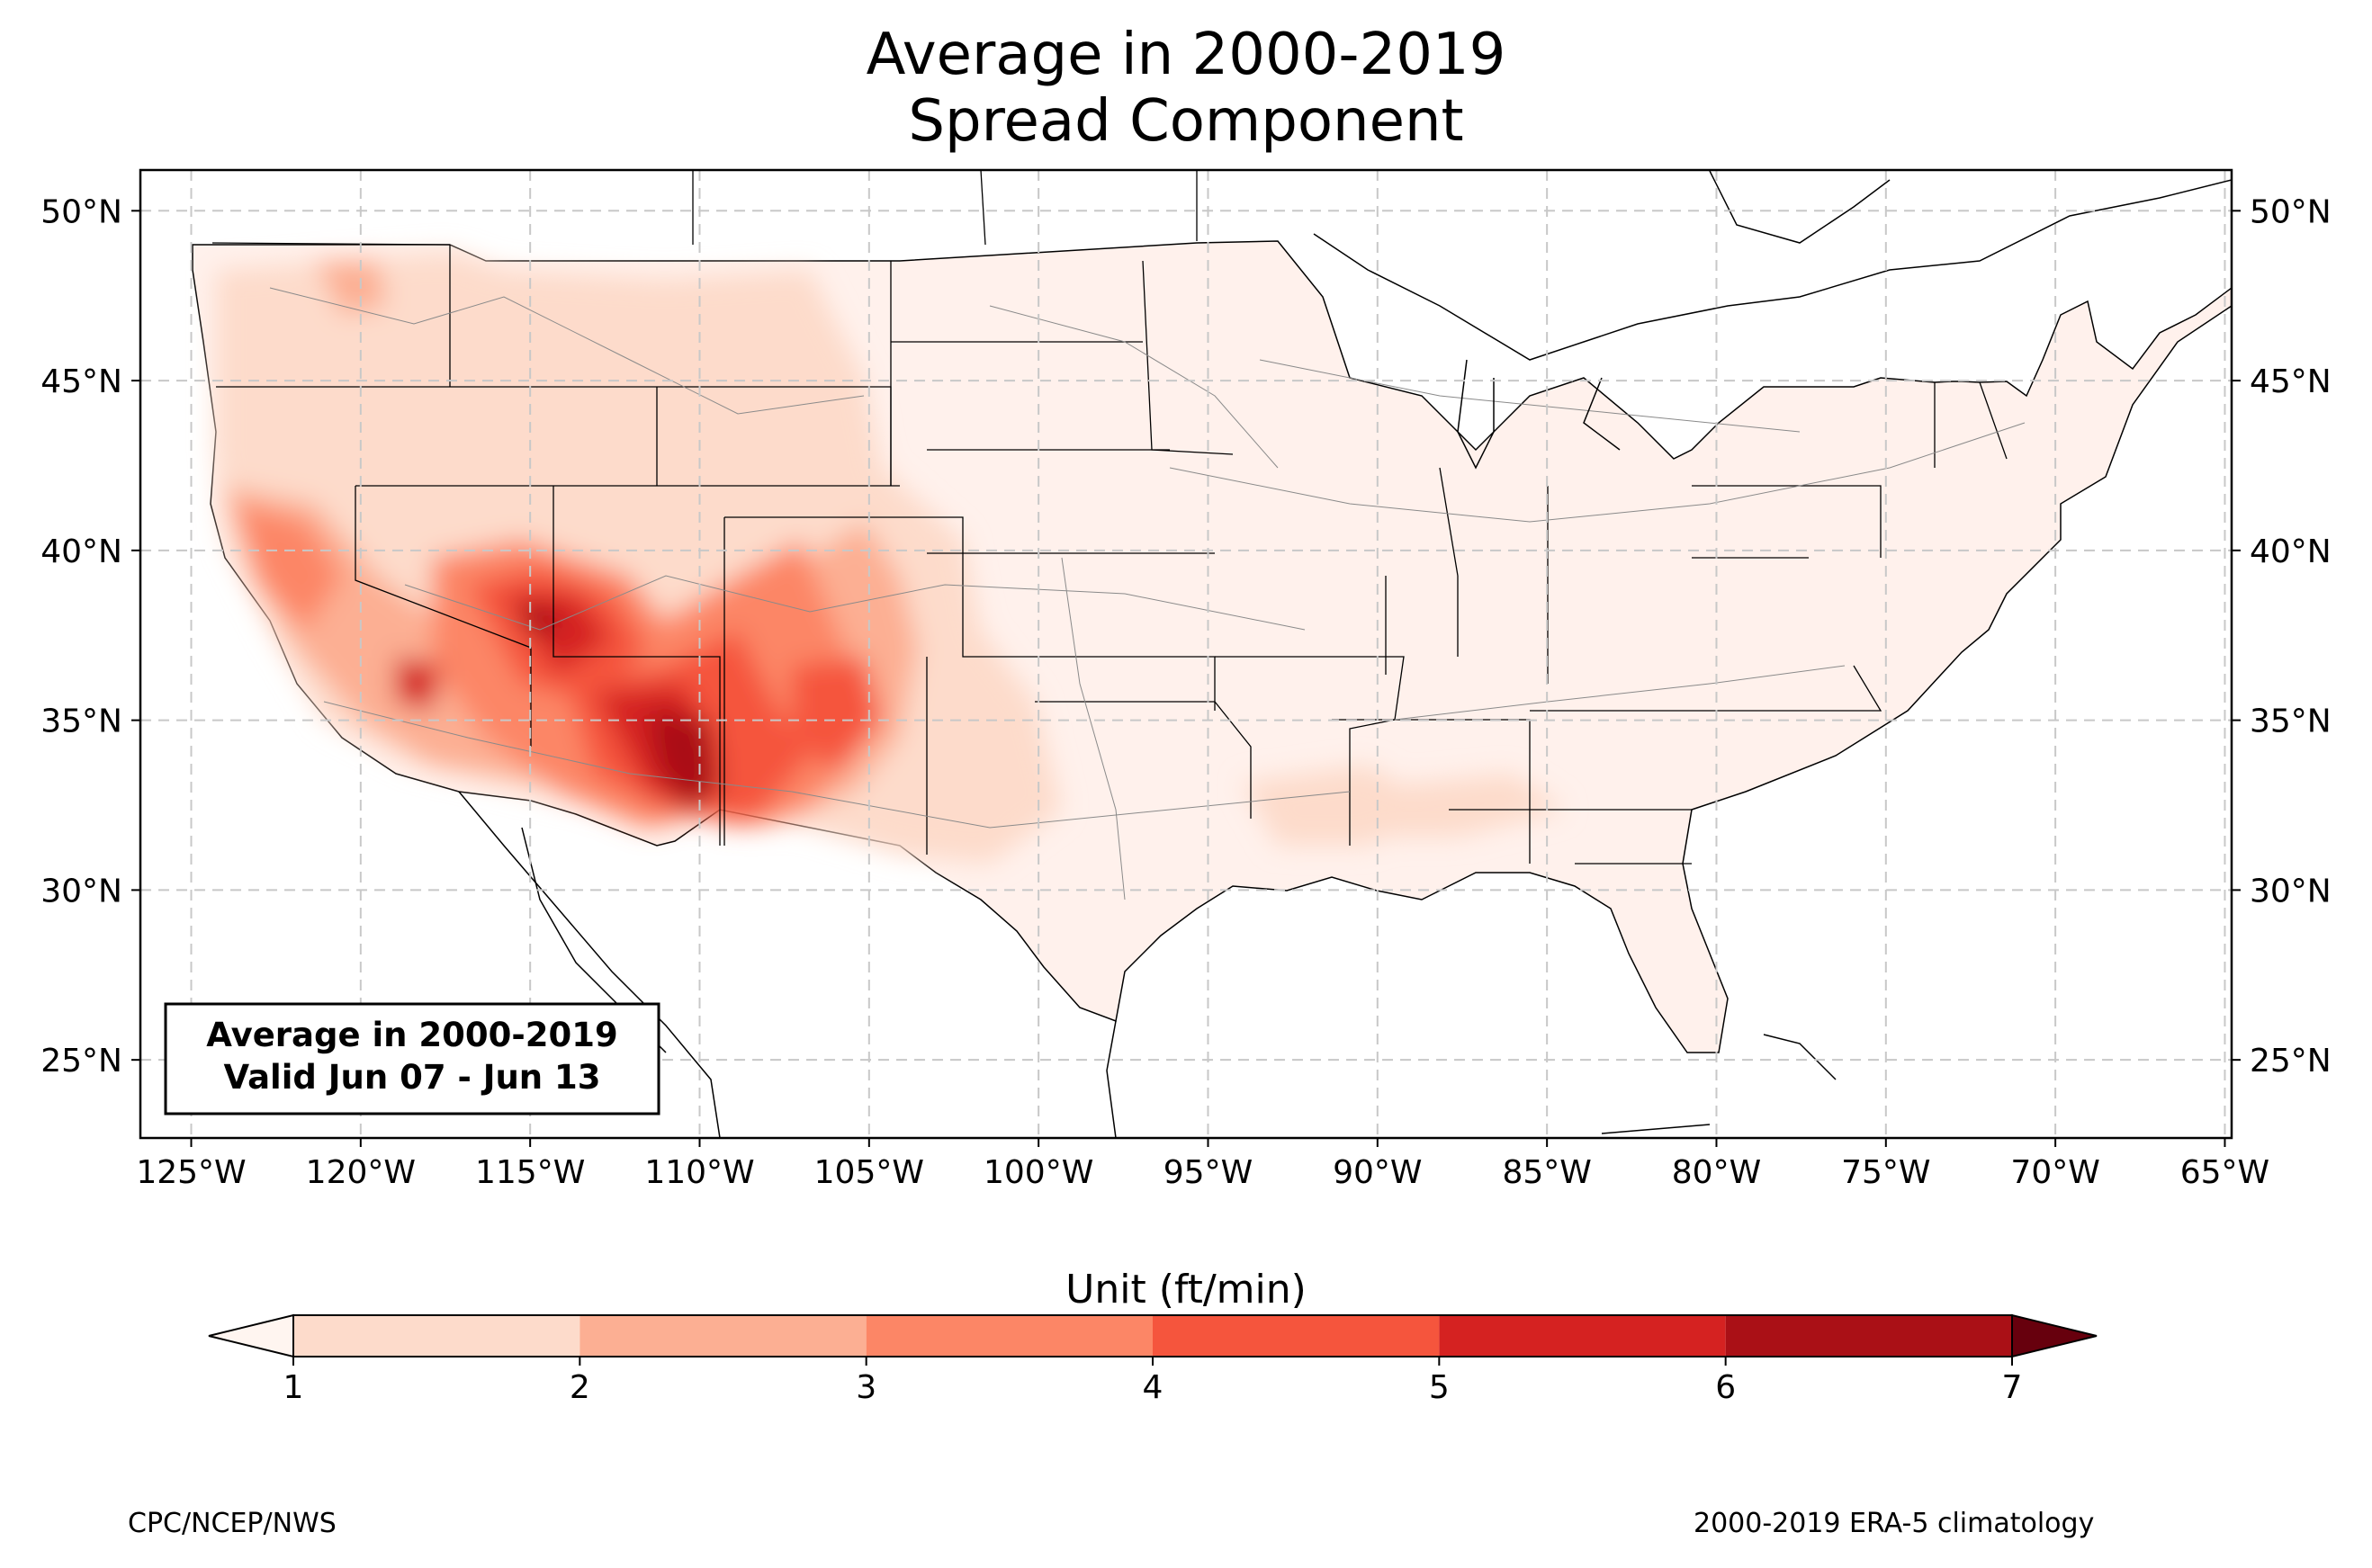  Describe the element at coordinates (2291, 721) in the screenshot. I see `lat-tick-label-right: 35°N` at that location.